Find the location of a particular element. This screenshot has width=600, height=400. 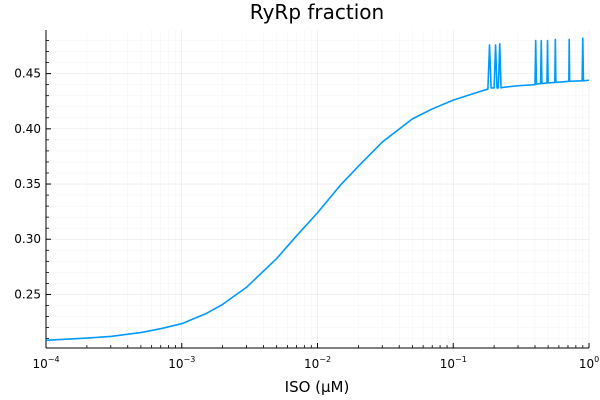

y-tick-label: 0.35 is located at coordinates (27, 184).